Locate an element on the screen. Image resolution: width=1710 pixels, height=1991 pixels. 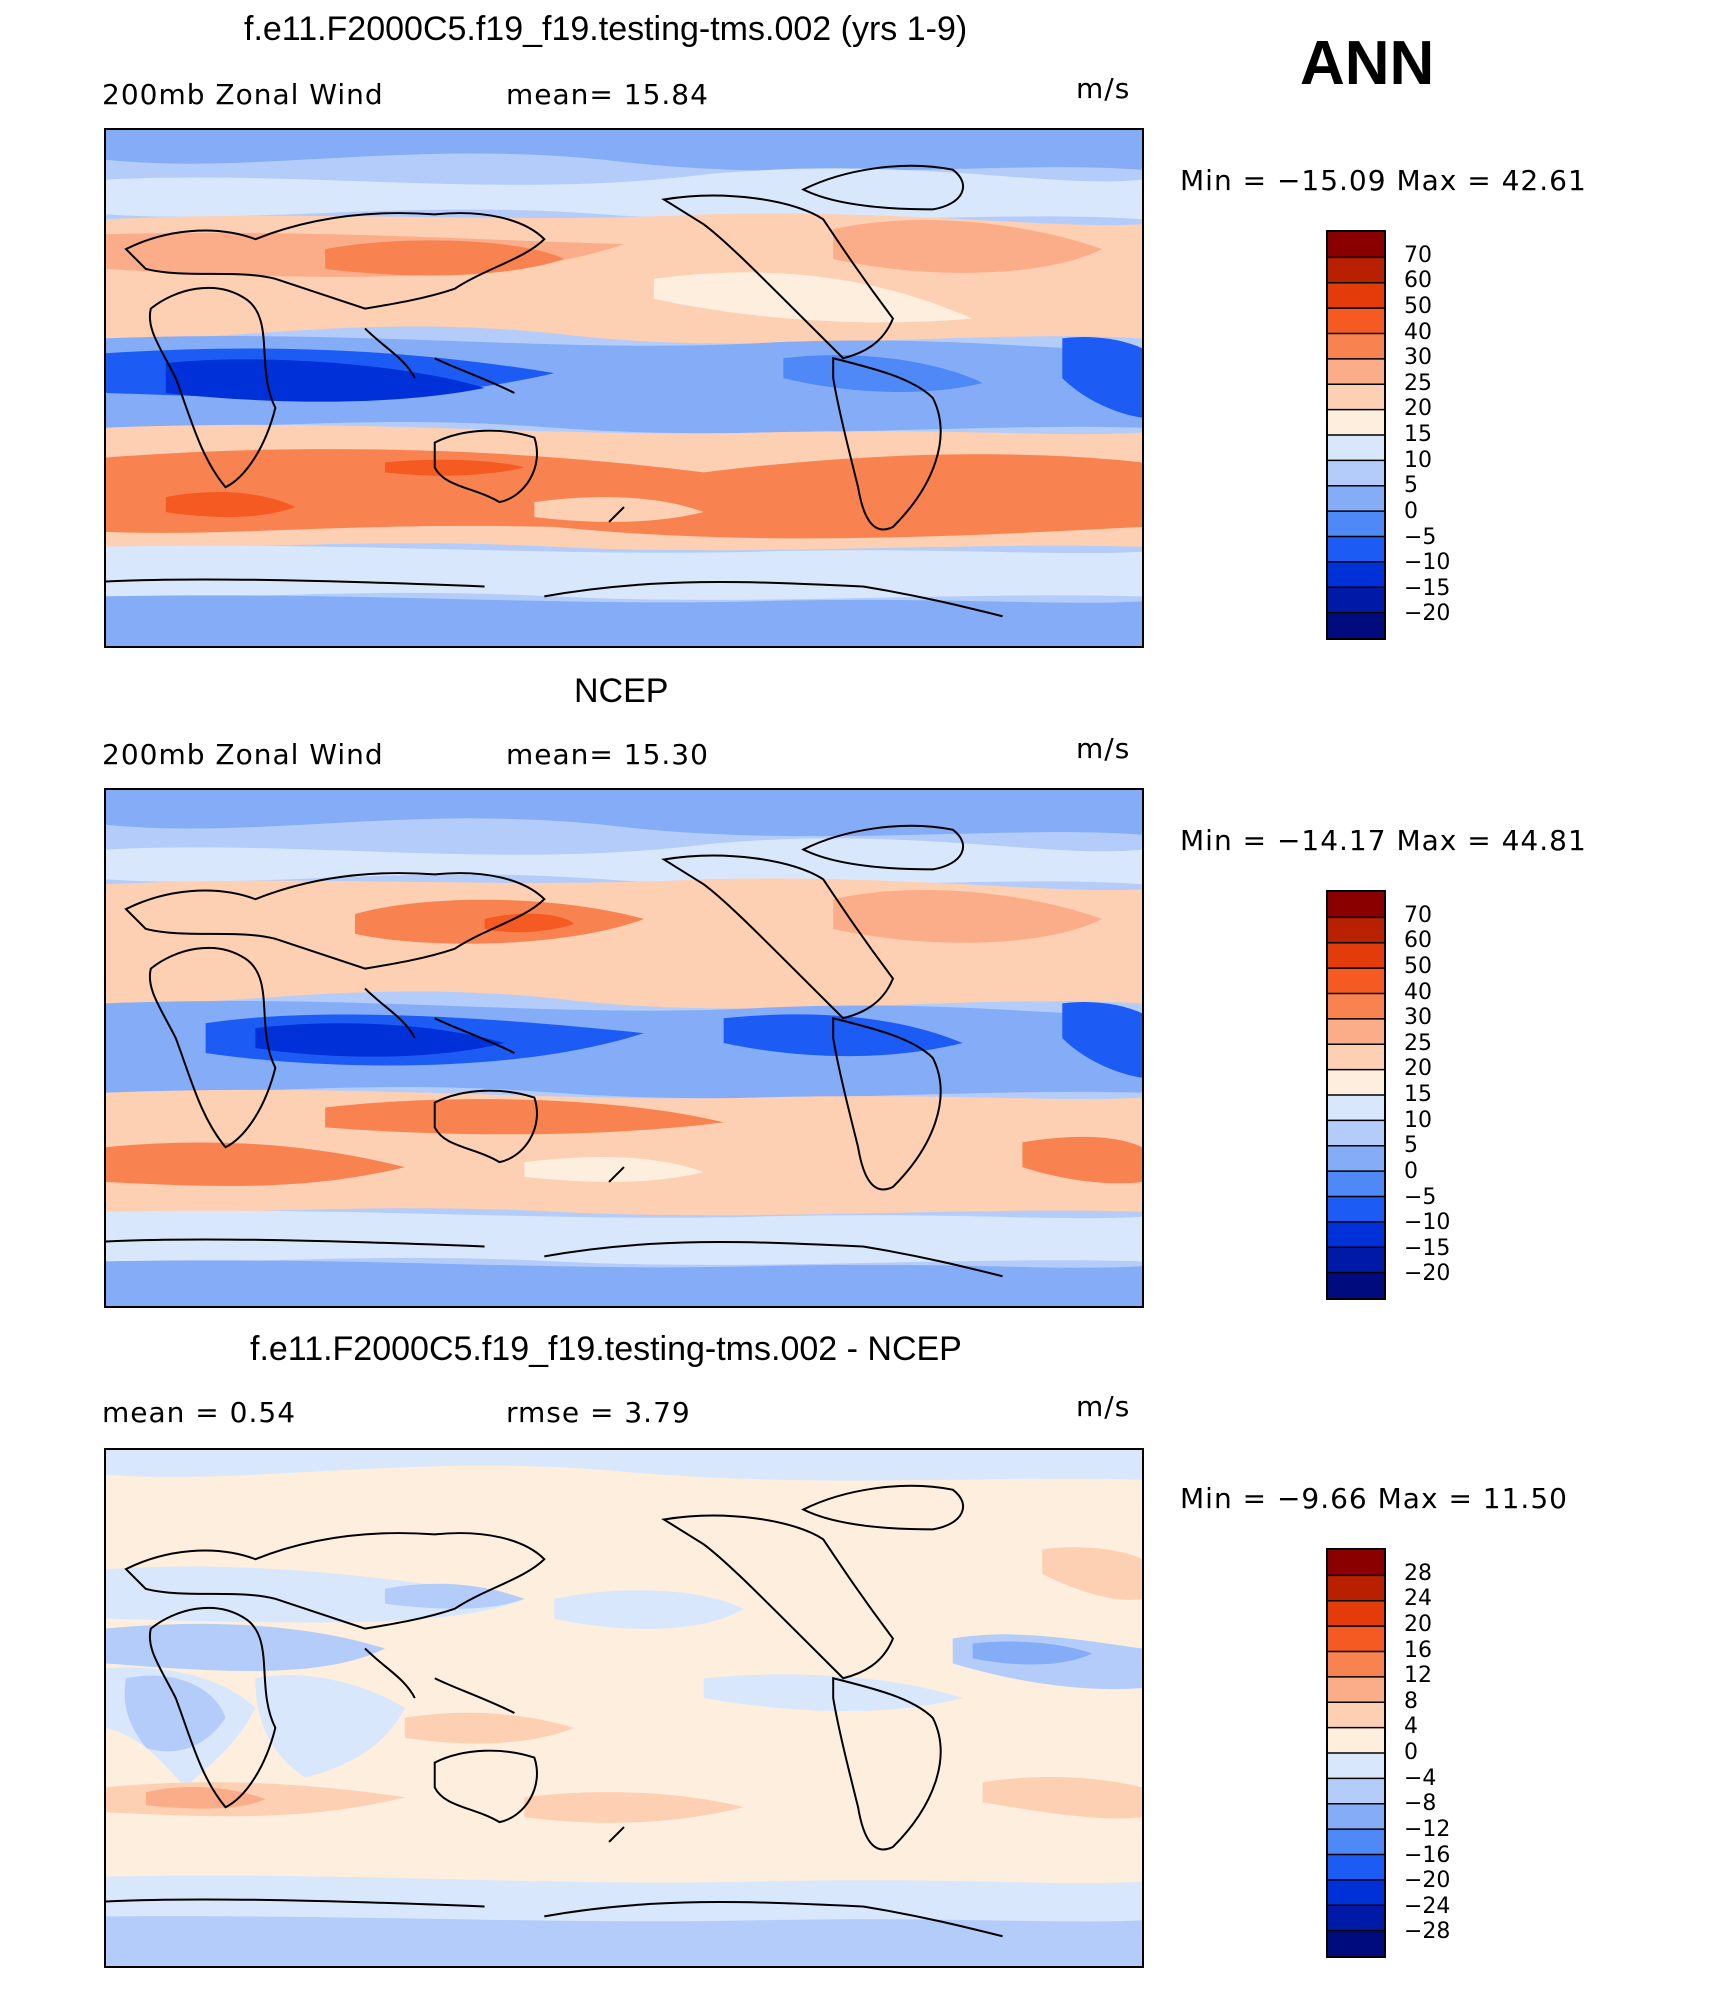
panel-2-colorbar-svg is located at coordinates (1356, 1095).